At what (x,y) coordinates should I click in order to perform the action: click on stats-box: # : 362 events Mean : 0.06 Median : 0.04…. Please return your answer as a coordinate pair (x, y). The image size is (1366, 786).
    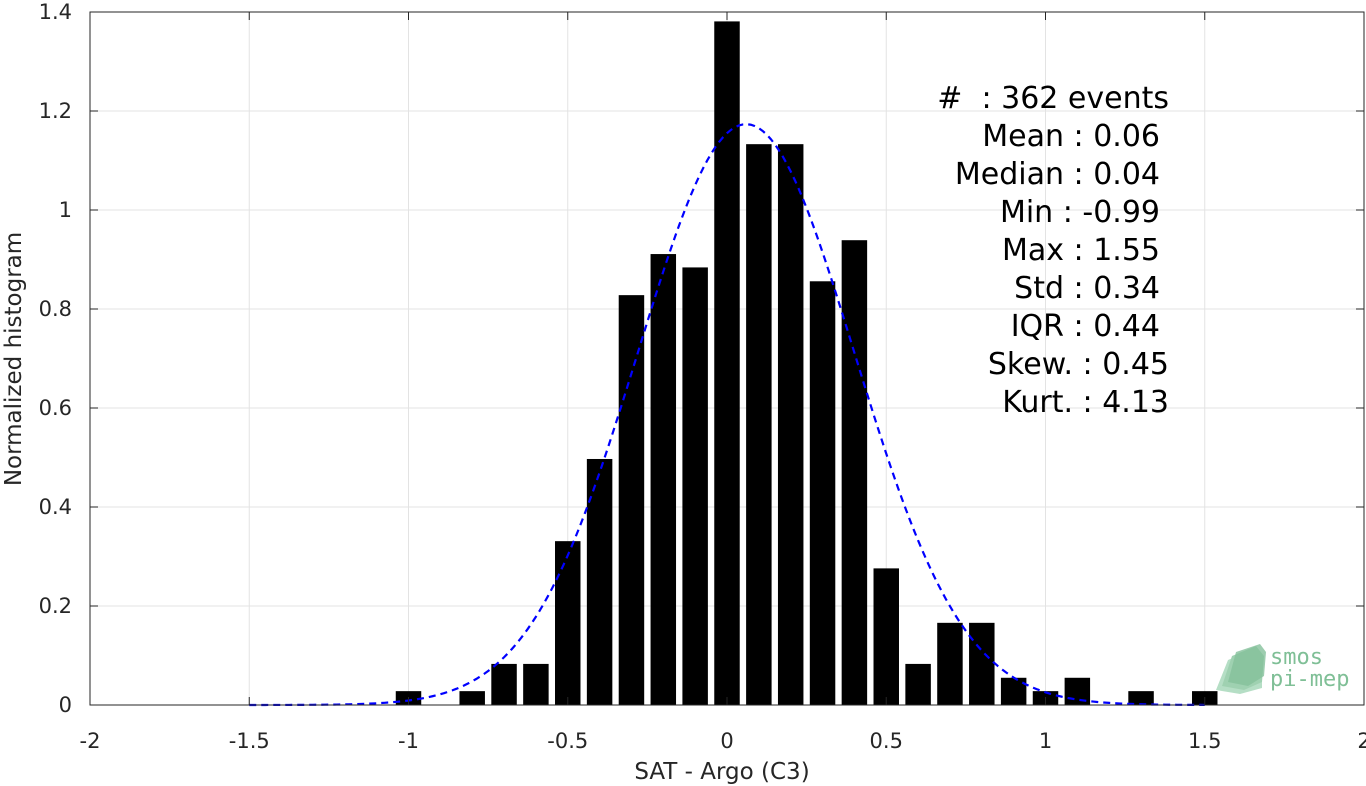
    Looking at the image, I should click on (1053, 250).